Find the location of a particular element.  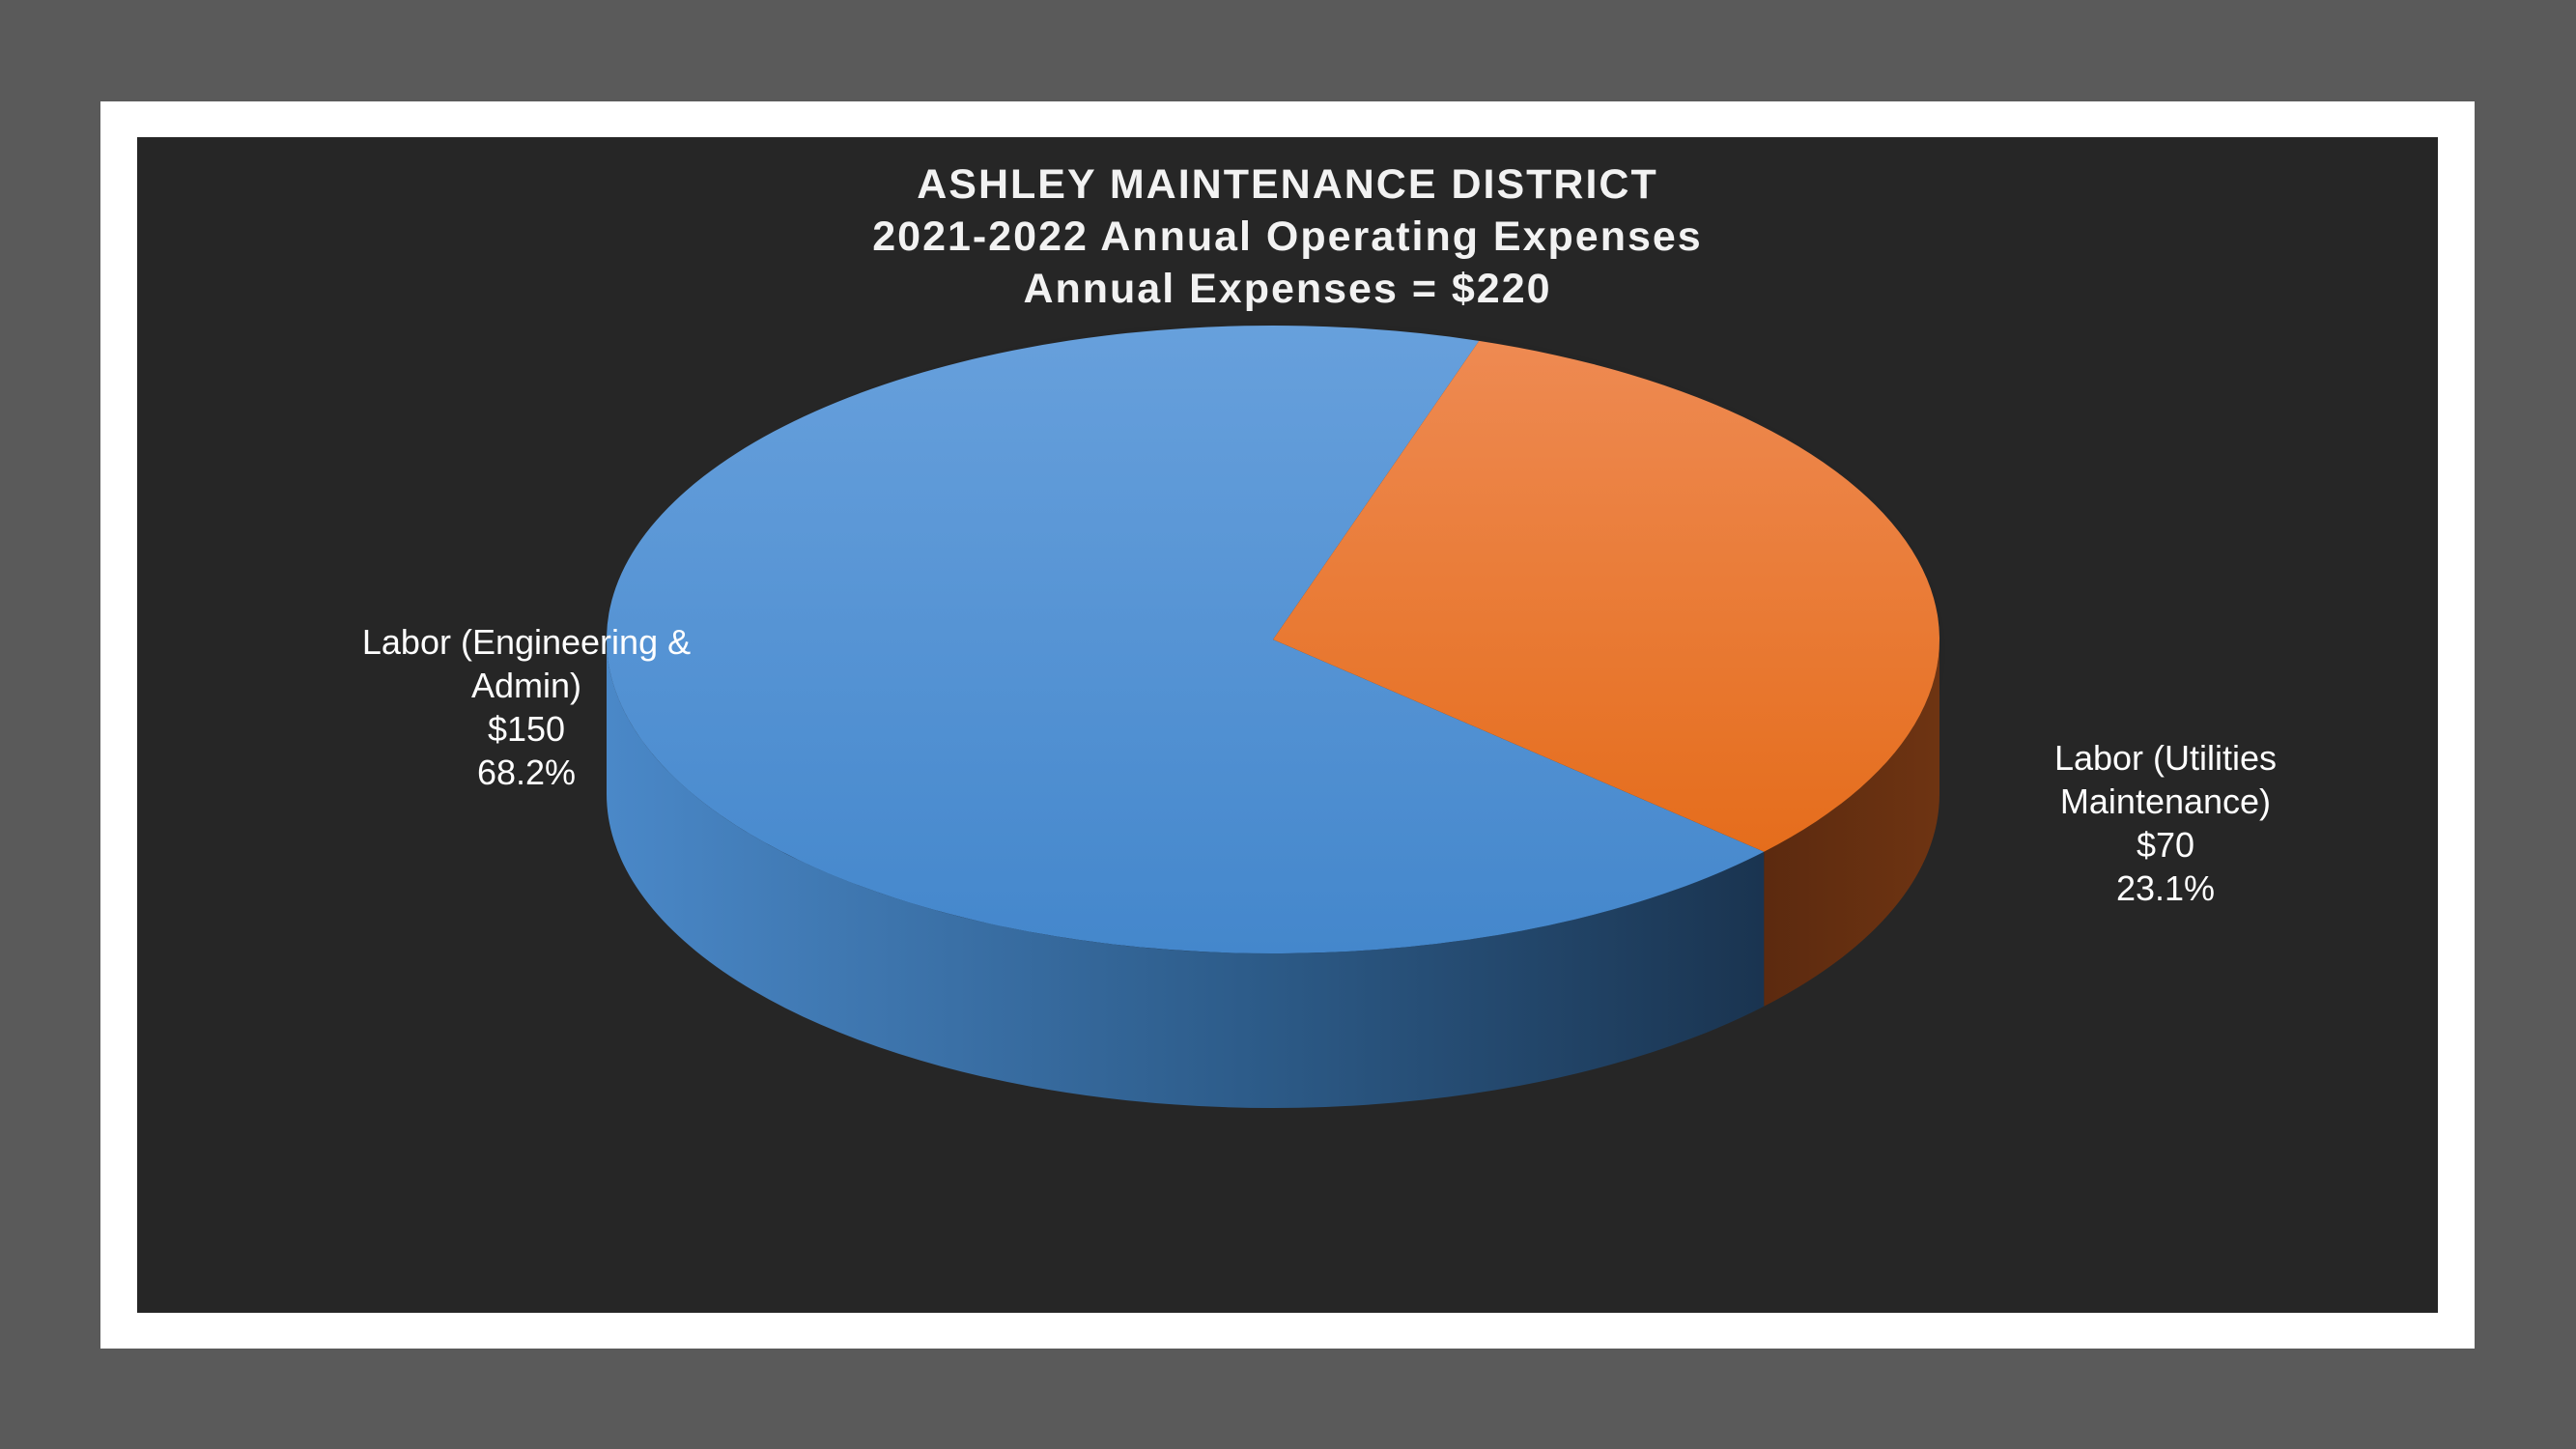

slice-engineering-admin-side is located at coordinates (1186, 873).